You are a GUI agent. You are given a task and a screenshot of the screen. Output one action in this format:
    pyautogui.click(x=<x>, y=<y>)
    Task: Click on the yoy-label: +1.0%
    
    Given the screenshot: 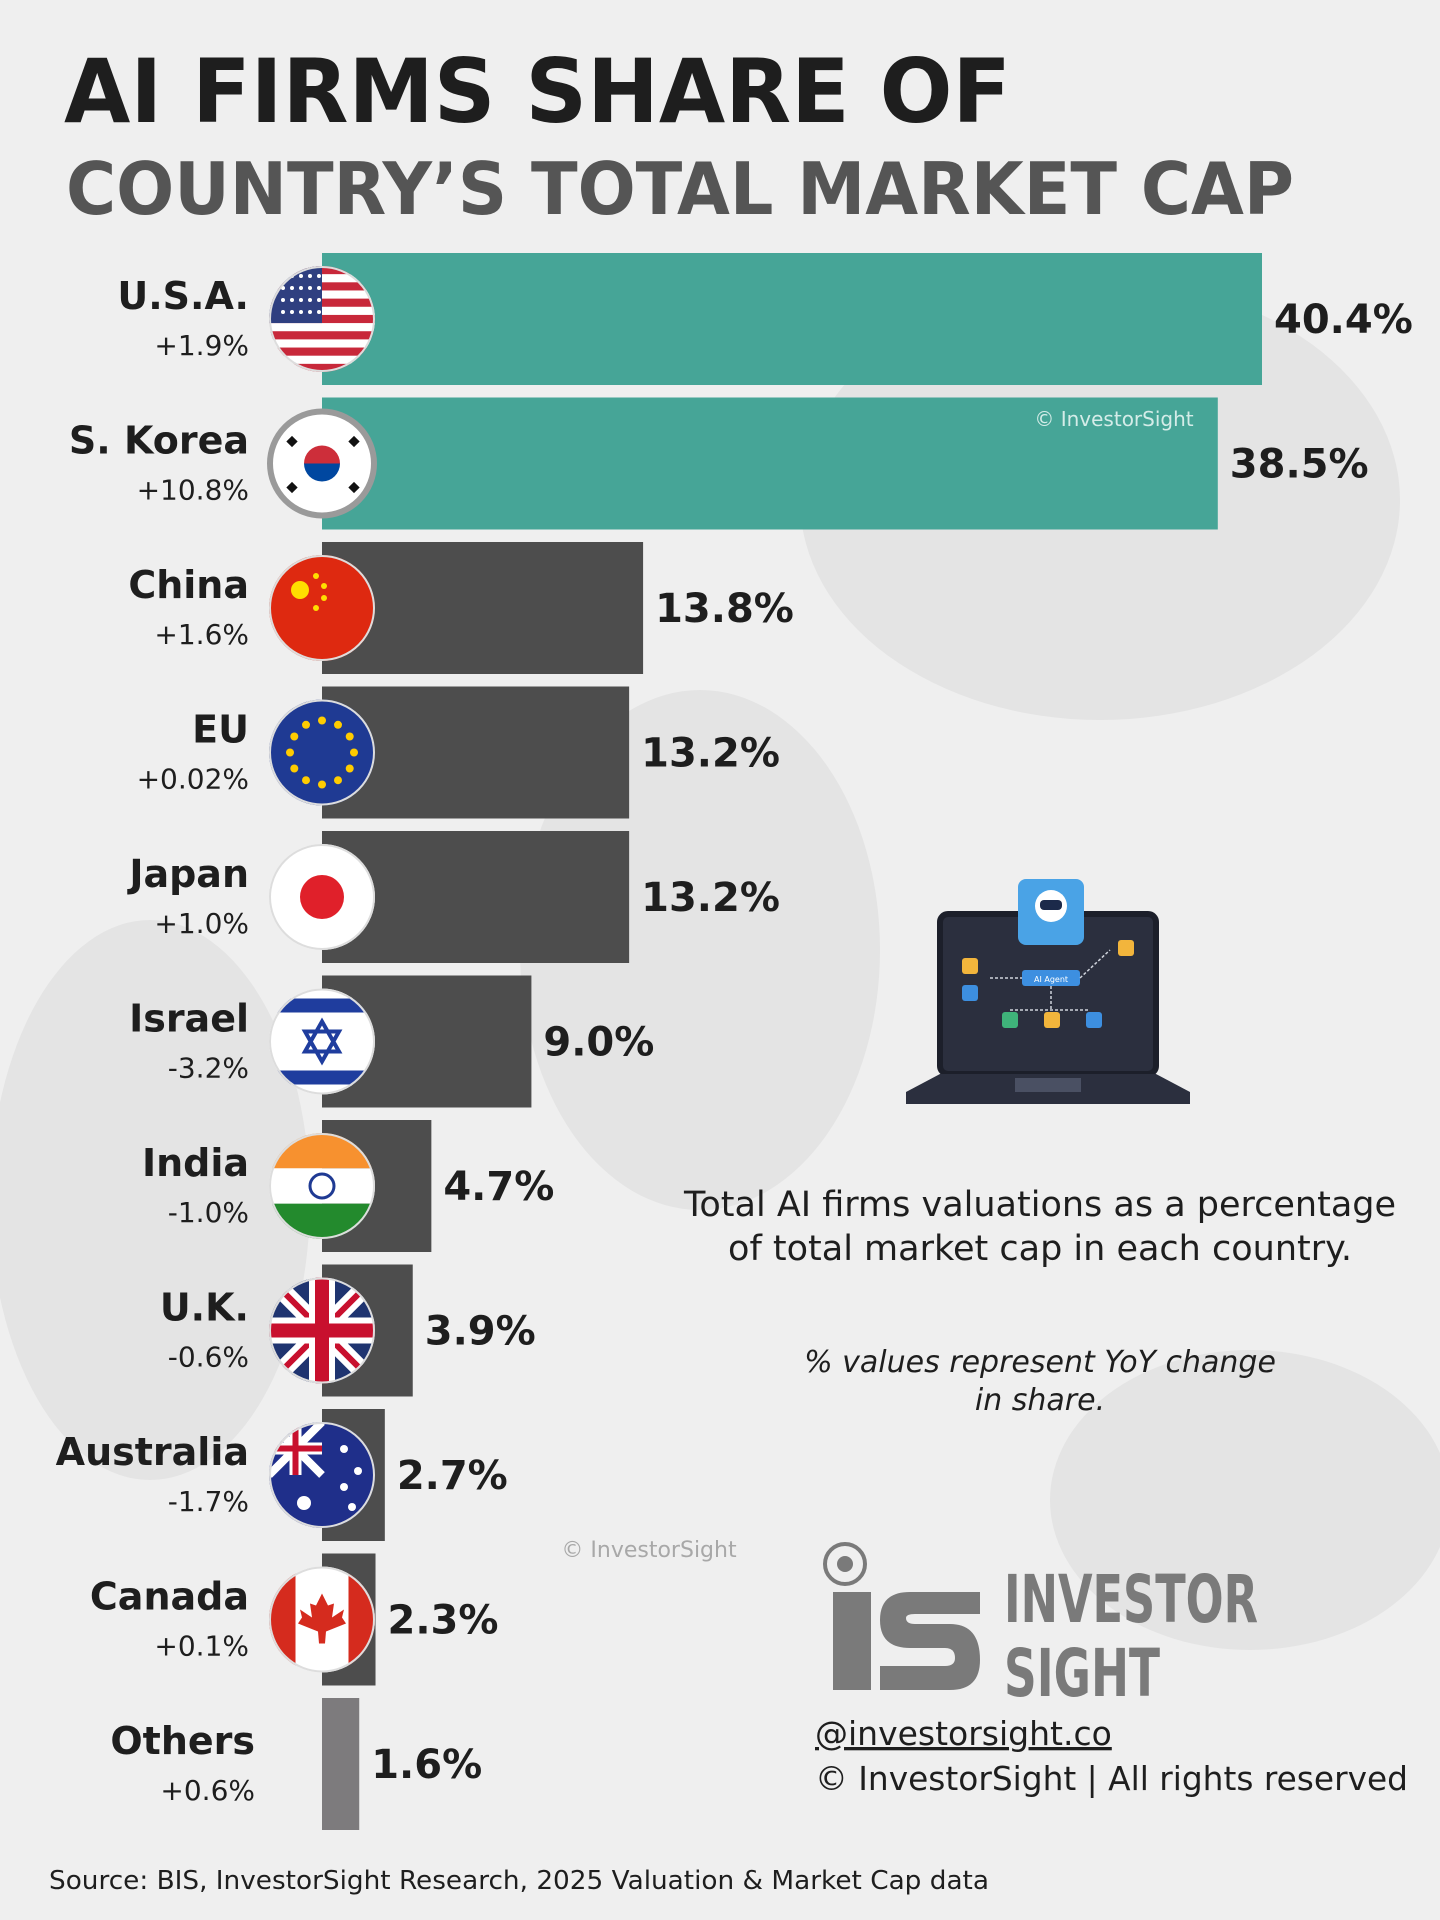 What is the action you would take?
    pyautogui.click(x=201, y=923)
    